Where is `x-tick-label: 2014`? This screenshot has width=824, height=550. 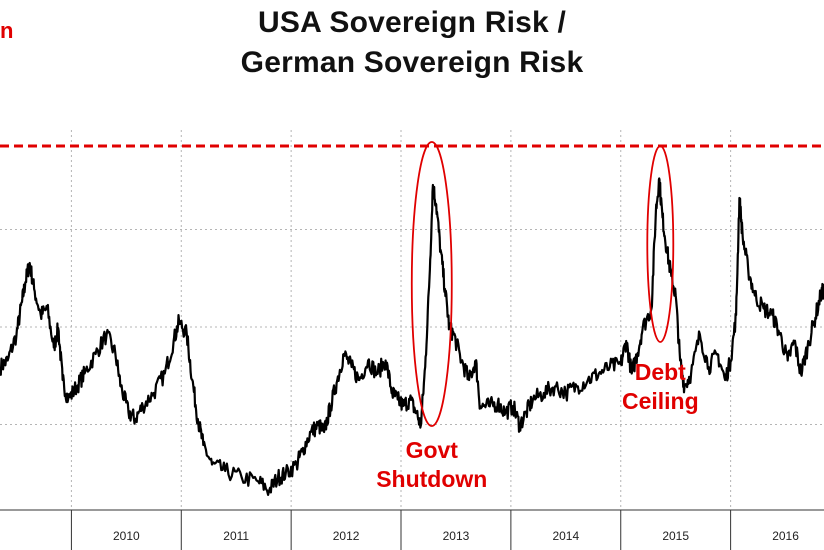
x-tick-label: 2014 is located at coordinates (565, 536).